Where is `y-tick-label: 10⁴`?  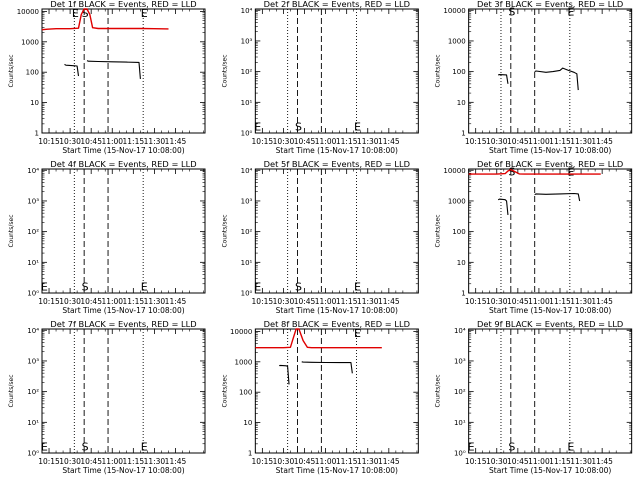
y-tick-label: 10⁴ is located at coordinates (247, 11).